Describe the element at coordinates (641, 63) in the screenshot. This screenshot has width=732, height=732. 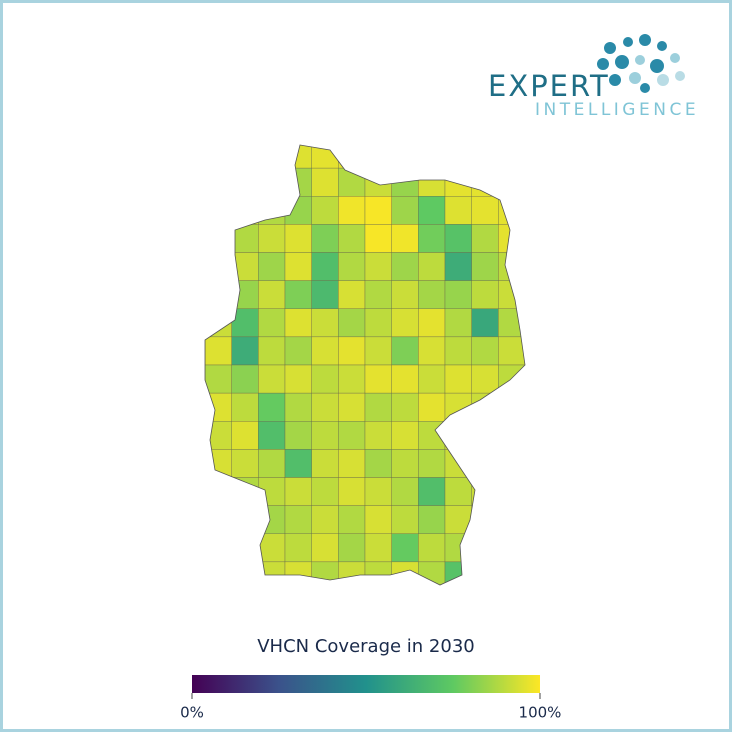
I see `logo-icon` at that location.